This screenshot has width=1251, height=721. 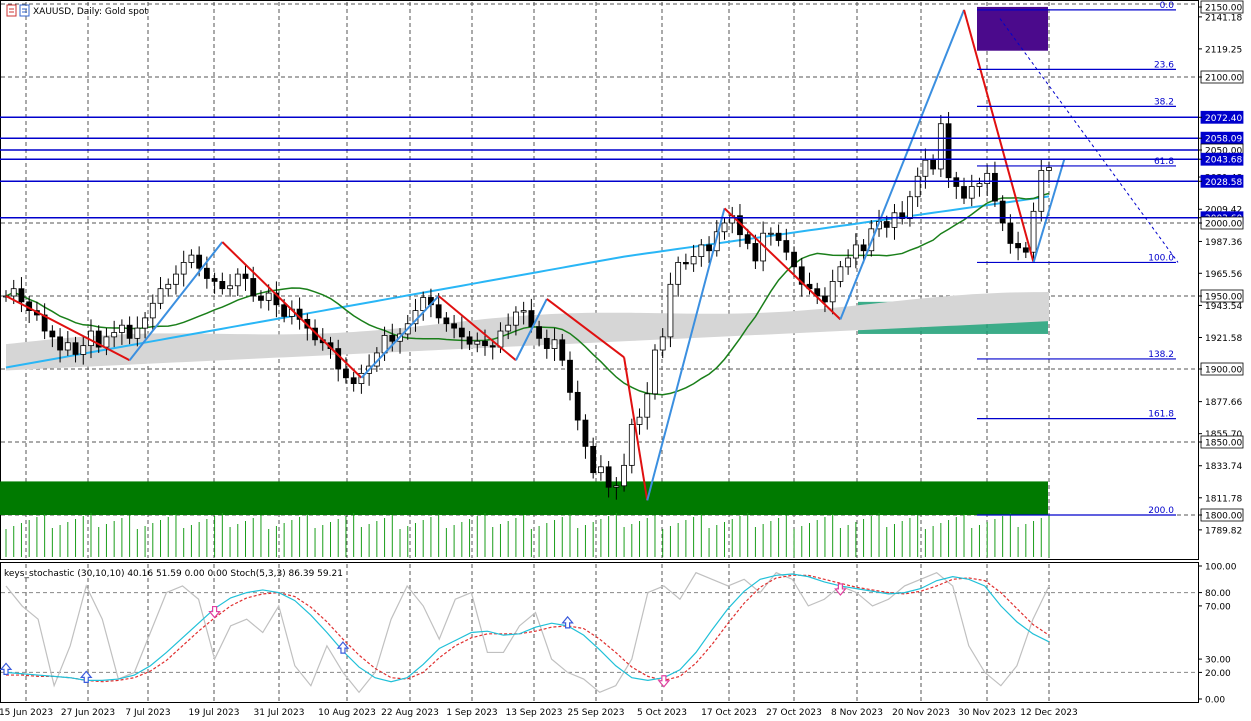 I want to click on chart-window-icon, so click(x=18, y=10).